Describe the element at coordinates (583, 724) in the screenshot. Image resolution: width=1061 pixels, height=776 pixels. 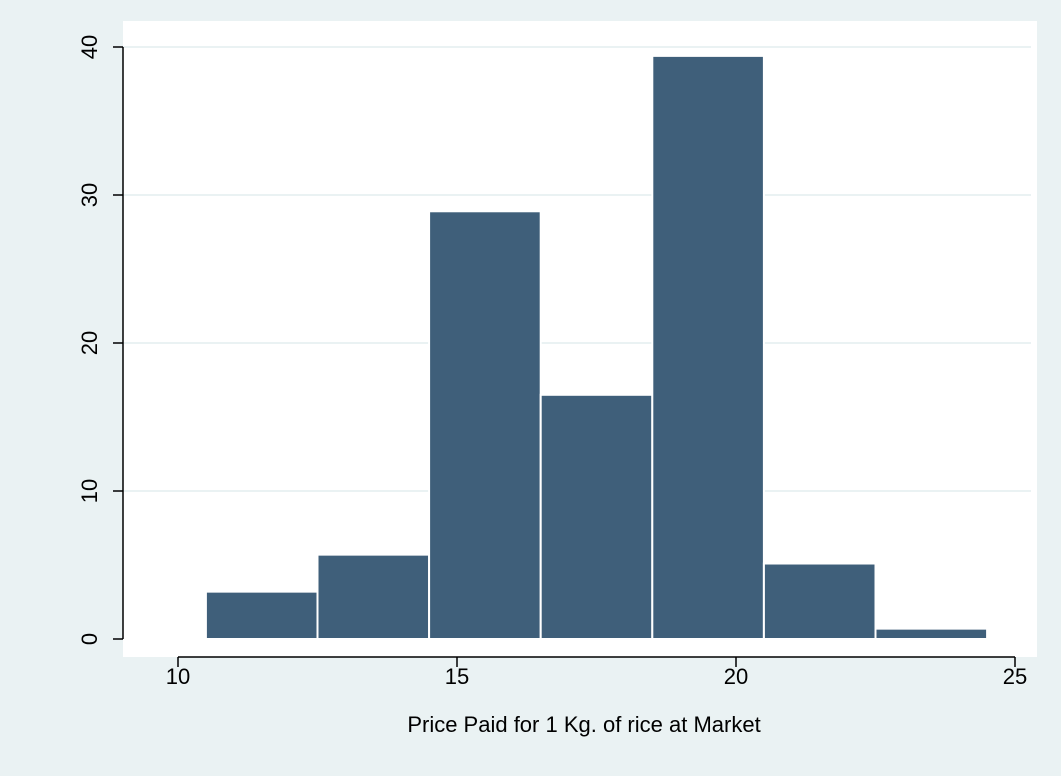
I see `x-axis-label: Price Paid for 1 Kg. of rice at Market` at that location.